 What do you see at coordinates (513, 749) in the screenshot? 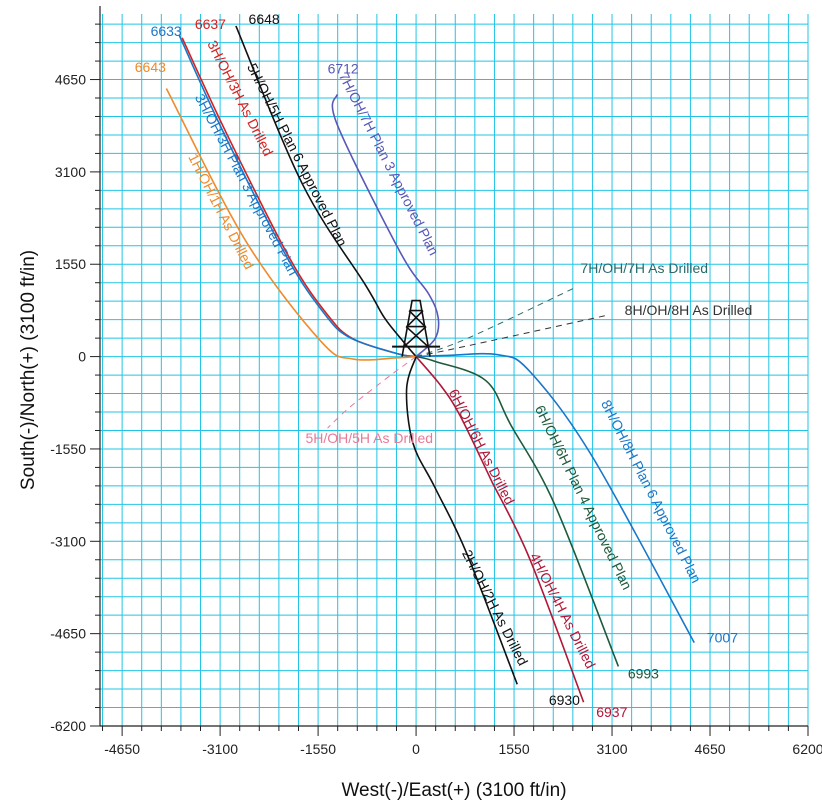
I see `x-tick-label: 1550` at bounding box center [513, 749].